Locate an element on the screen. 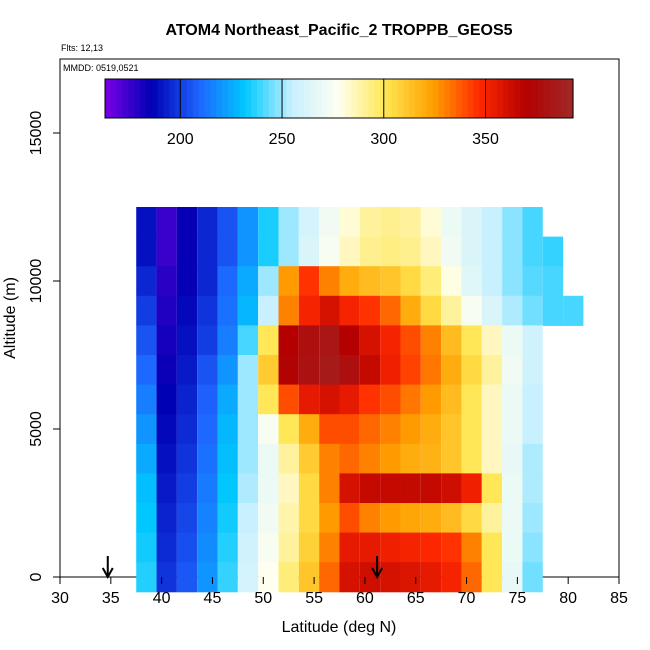 This screenshot has height=650, width=650. y-axis: 0 5000 10000 15000 is located at coordinates (44, 346).